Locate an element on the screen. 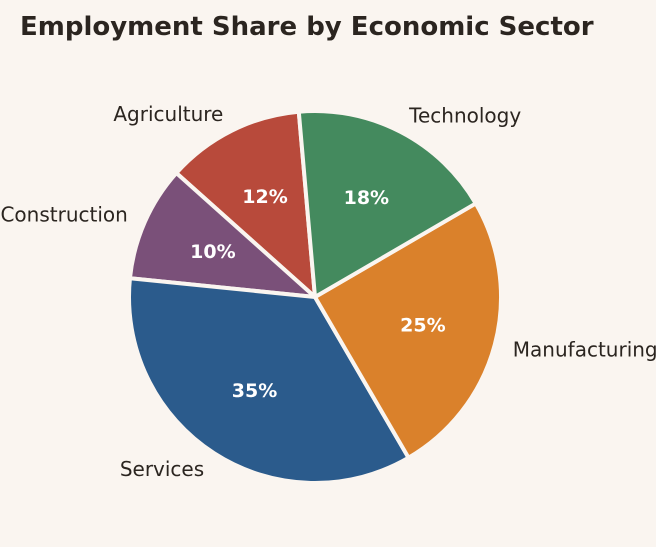 This screenshot has height=547, width=656. pie-slice-construction is located at coordinates (222, 235).